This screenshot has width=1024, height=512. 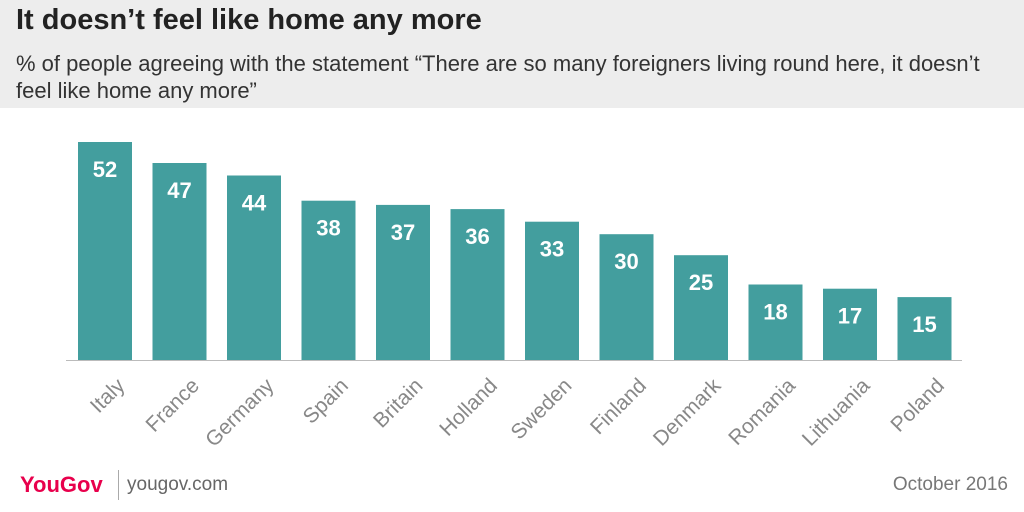 What do you see at coordinates (917, 405) in the screenshot?
I see `tick-label-poland: Poland` at bounding box center [917, 405].